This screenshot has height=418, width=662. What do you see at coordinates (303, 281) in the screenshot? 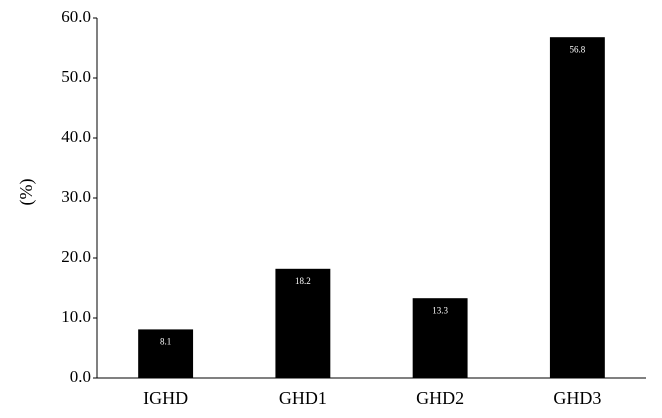
I see `value-label: 18.2` at bounding box center [303, 281].